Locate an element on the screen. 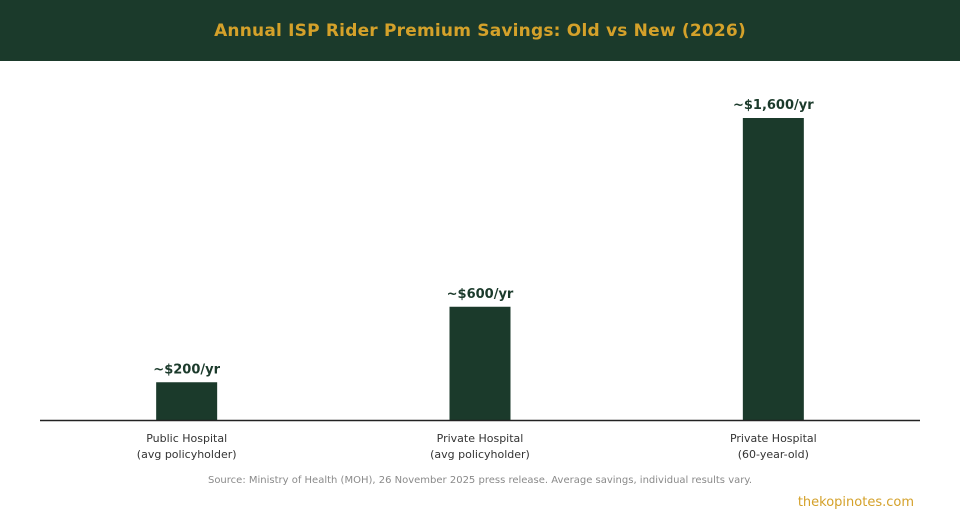  x-tick-label-3-line-2: (60-year-old) is located at coordinates (773, 454).